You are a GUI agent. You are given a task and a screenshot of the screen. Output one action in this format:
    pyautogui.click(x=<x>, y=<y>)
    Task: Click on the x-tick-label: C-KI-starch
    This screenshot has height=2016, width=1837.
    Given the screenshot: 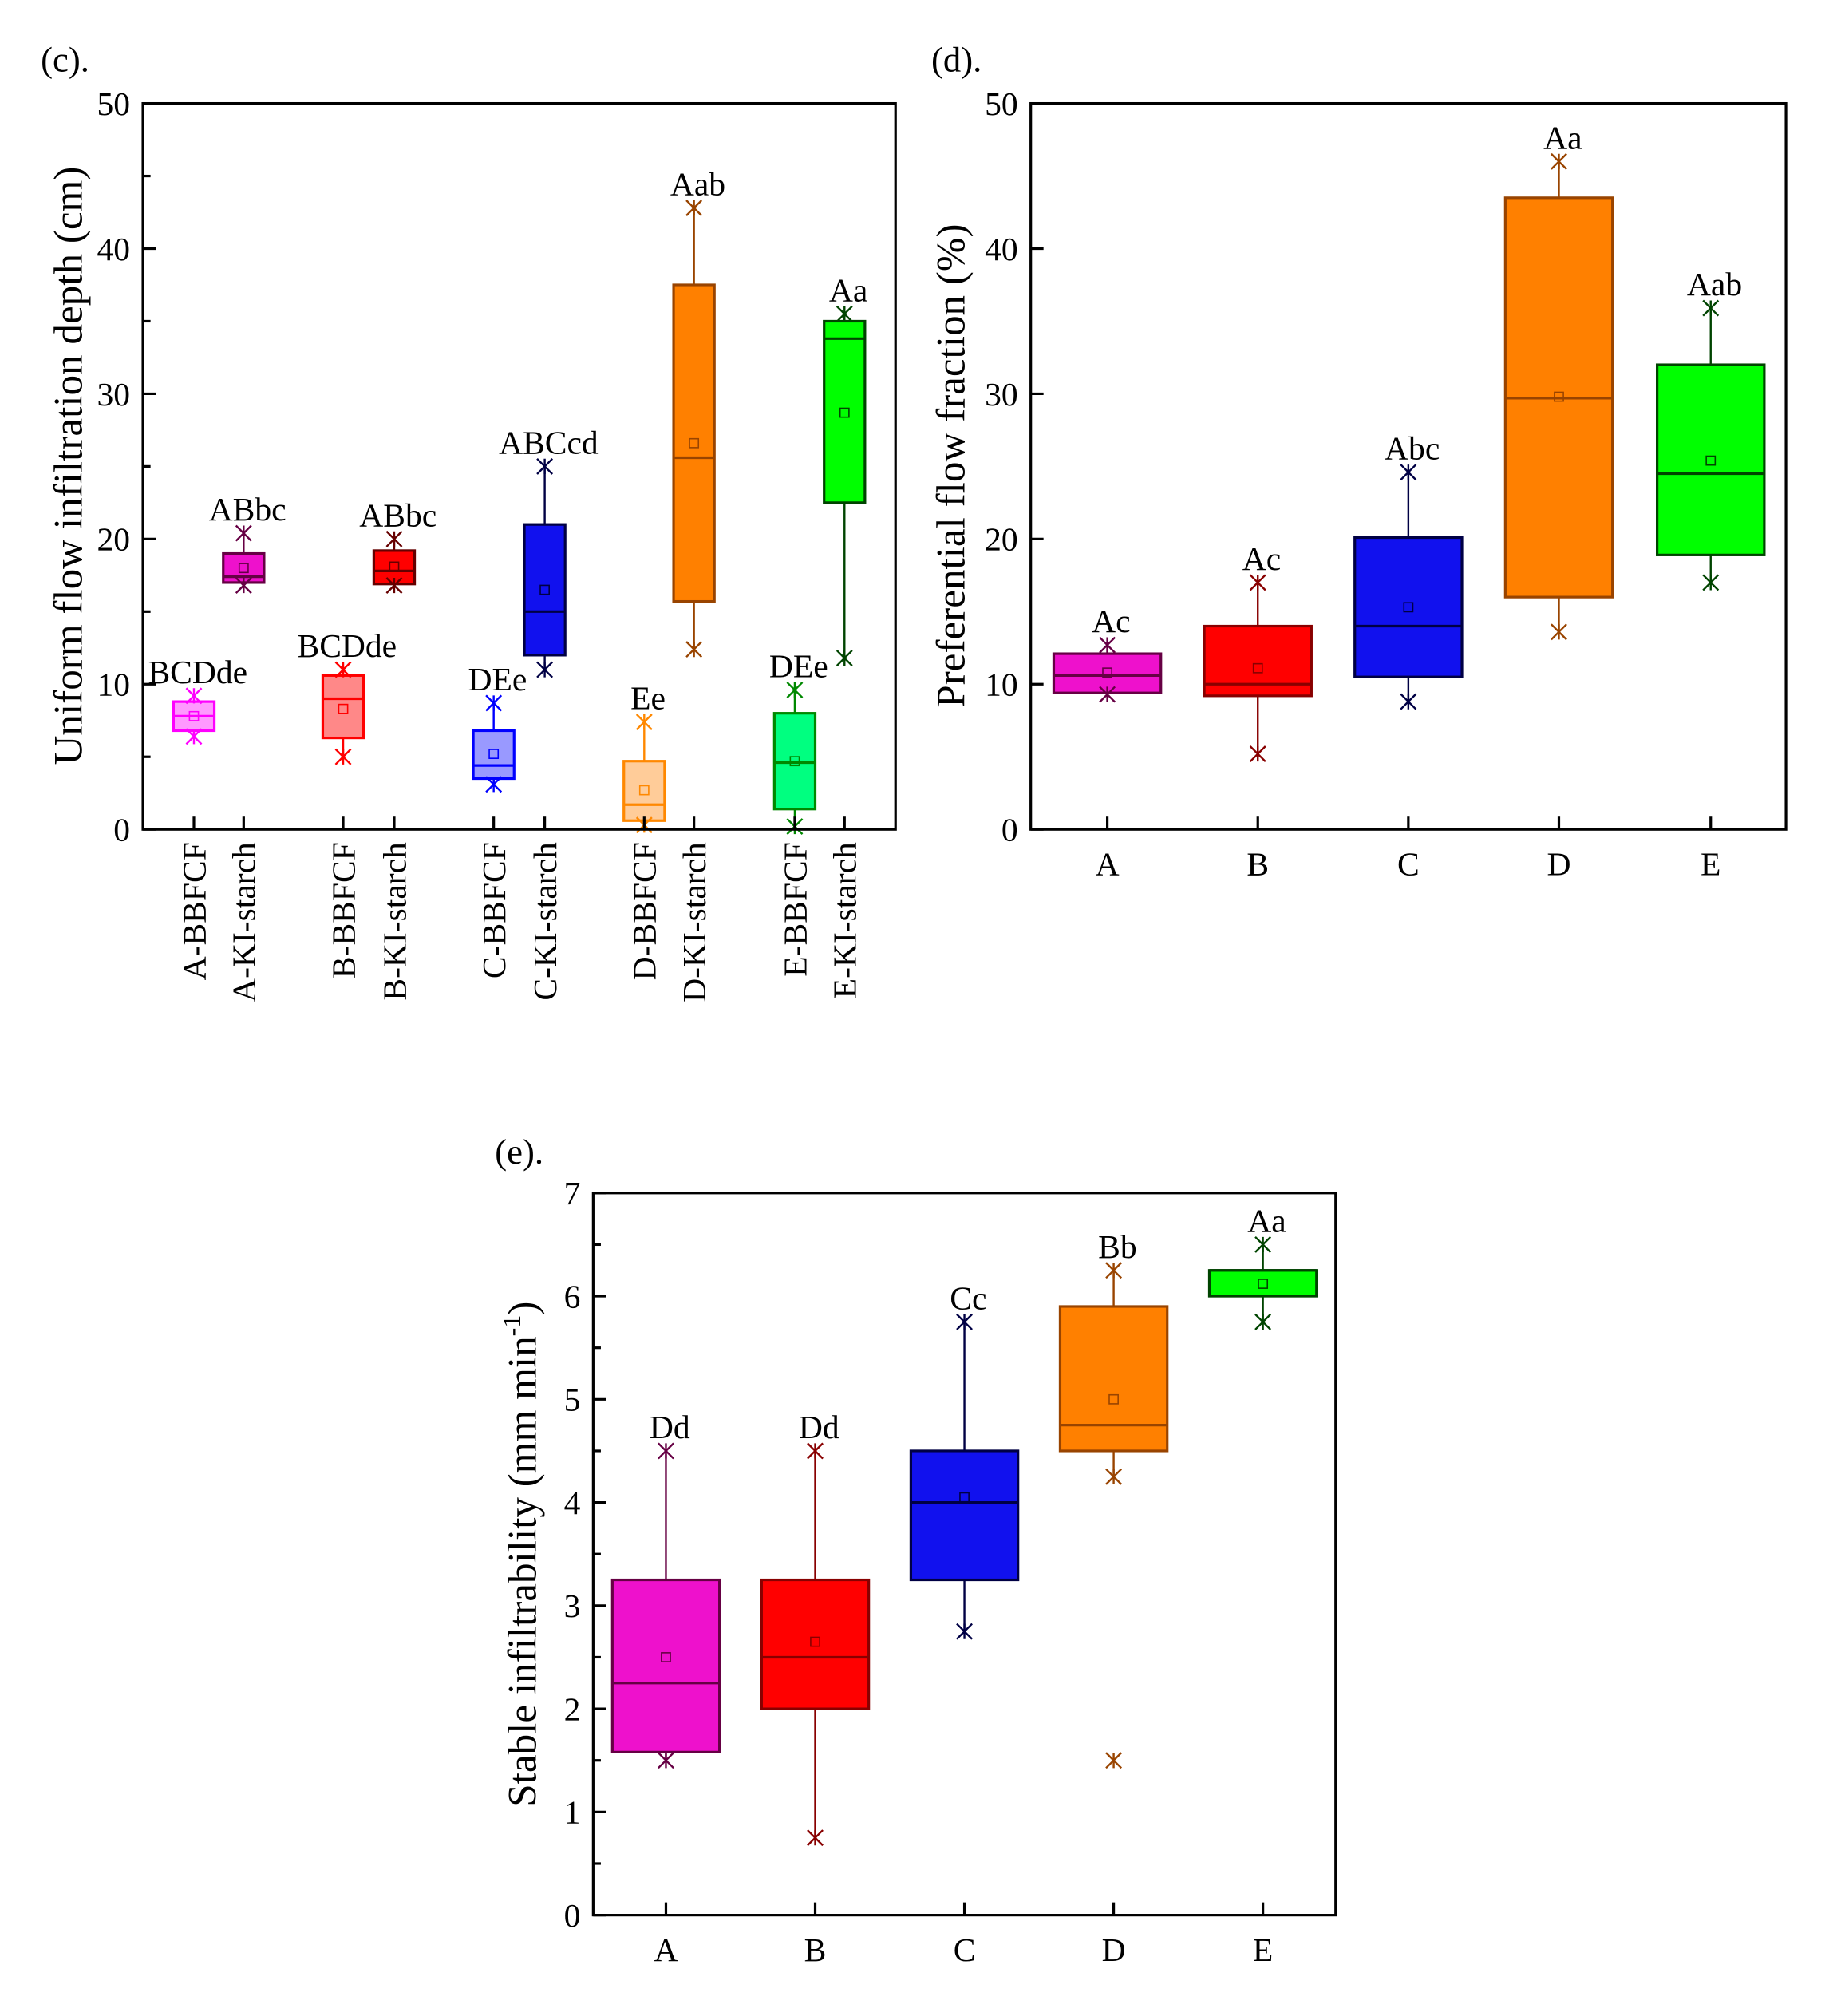 What is the action you would take?
    pyautogui.click(x=545, y=921)
    